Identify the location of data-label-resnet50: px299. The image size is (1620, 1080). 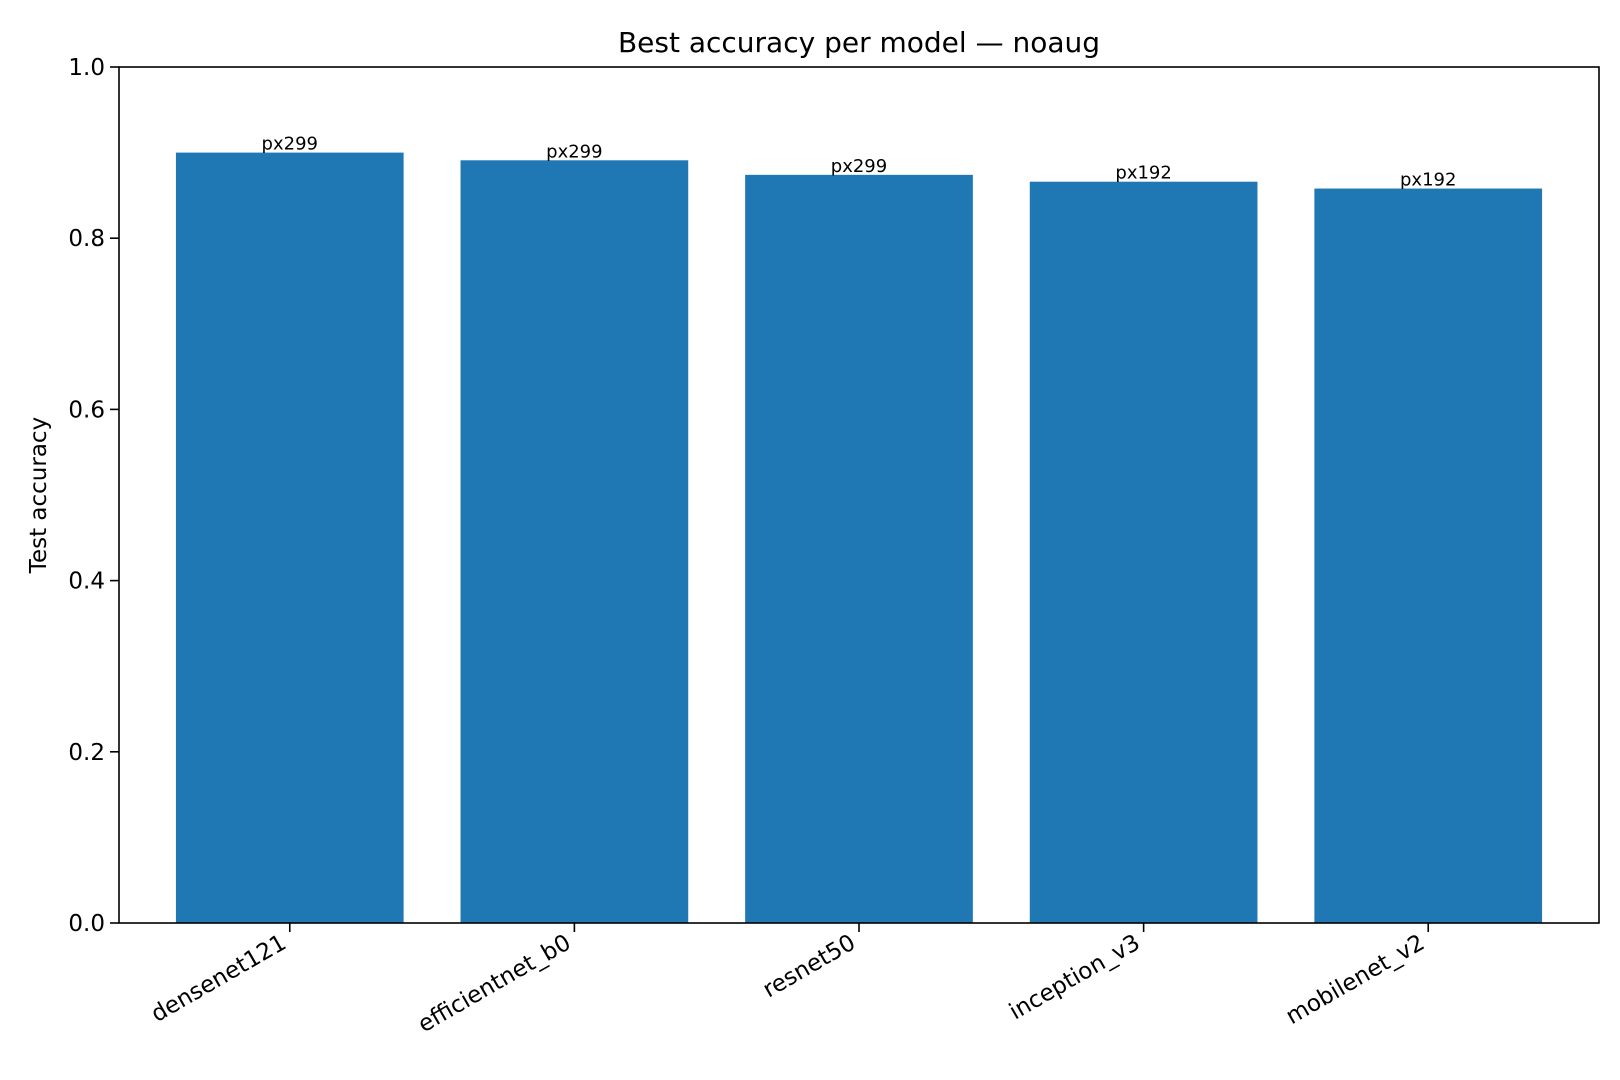
(859, 166).